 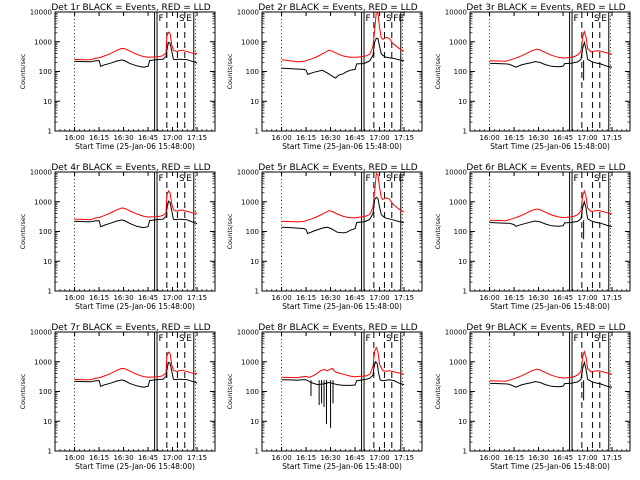 I want to click on plot-frame, so click(x=550, y=71).